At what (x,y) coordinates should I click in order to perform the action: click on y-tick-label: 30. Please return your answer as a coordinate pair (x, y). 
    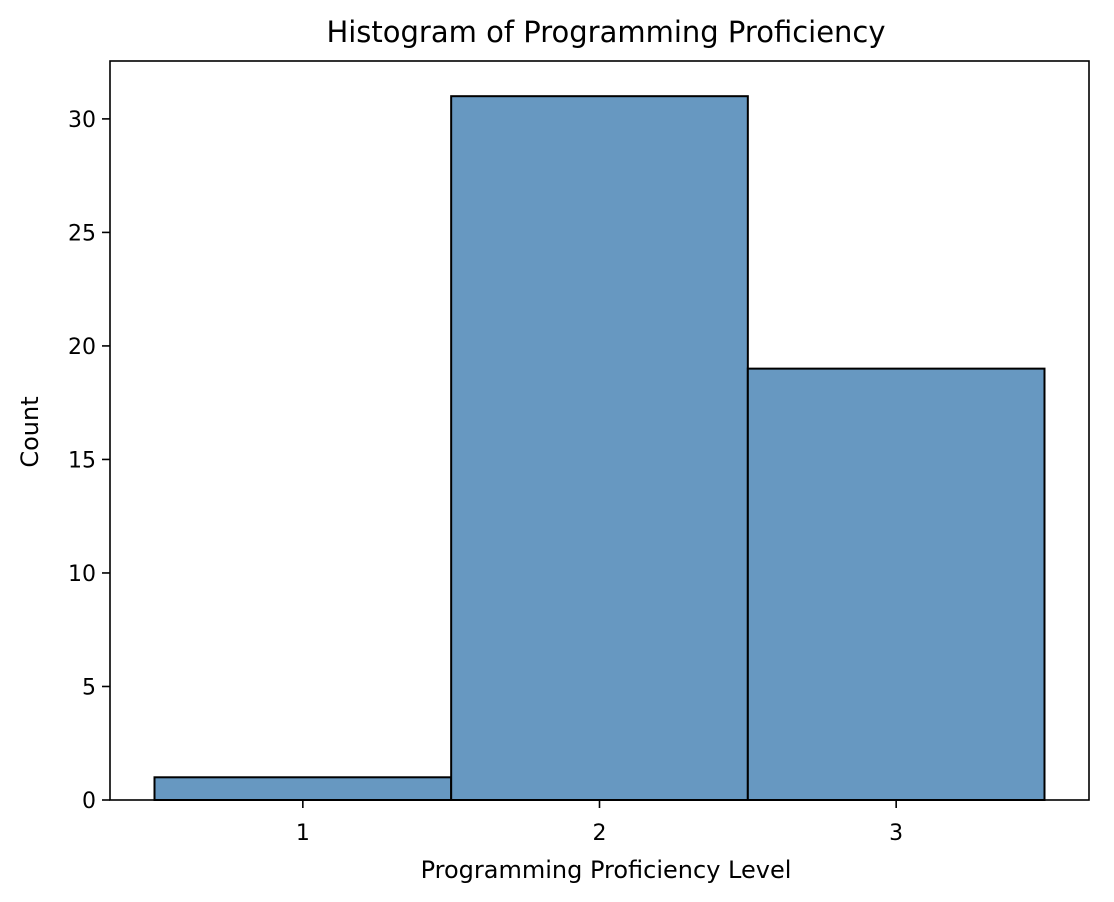
    Looking at the image, I should click on (82, 120).